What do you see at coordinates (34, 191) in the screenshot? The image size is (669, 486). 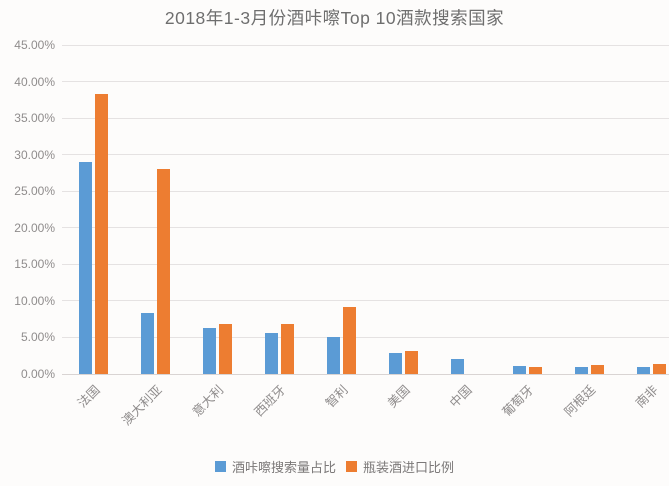 I see `y-axis-tick-label: 25.00%` at bounding box center [34, 191].